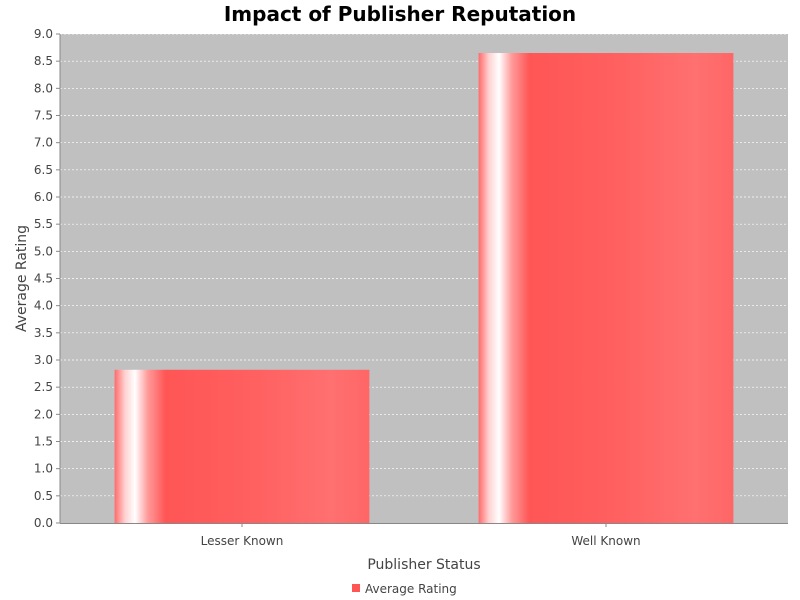 The width and height of the screenshot is (800, 600). I want to click on y-tick-label: 7.5, so click(43, 116).